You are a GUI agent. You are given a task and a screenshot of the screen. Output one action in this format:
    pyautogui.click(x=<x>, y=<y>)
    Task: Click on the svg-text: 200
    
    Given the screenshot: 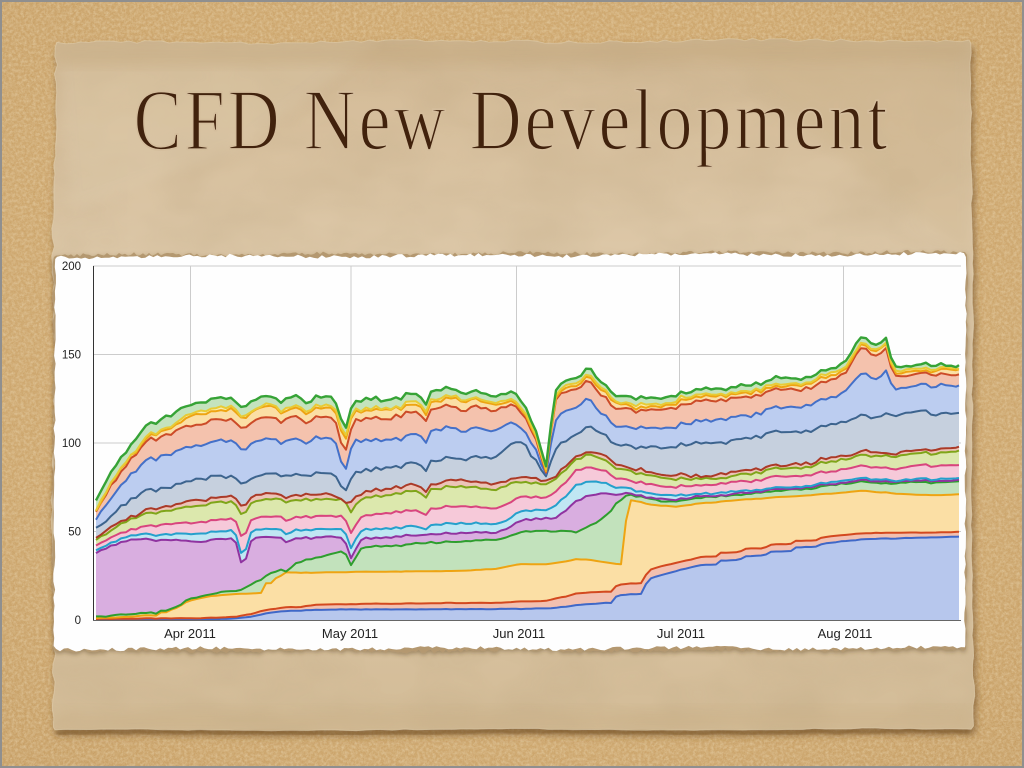 What is the action you would take?
    pyautogui.click(x=71, y=267)
    